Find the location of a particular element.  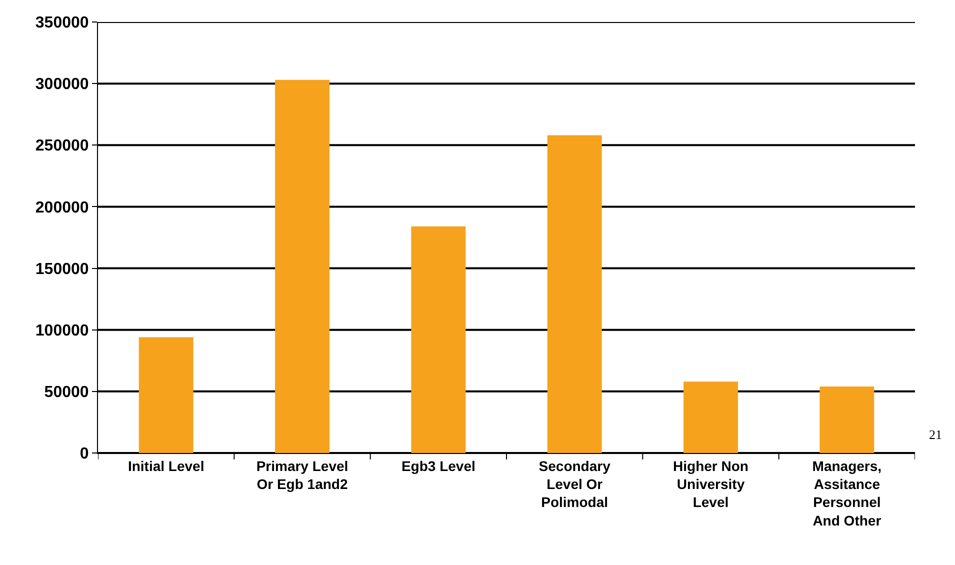

x-tick-label: Primary Level Or Egb 1and2 is located at coordinates (302, 475).